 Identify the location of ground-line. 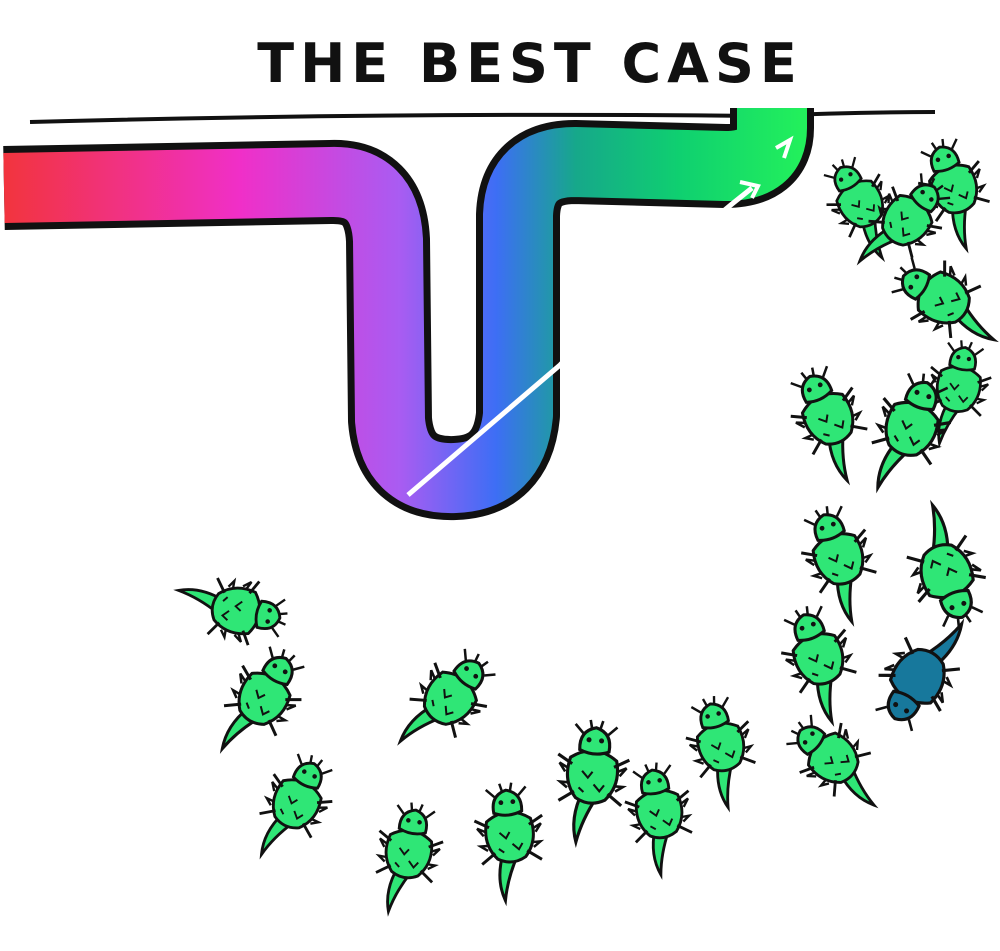
(482, 117).